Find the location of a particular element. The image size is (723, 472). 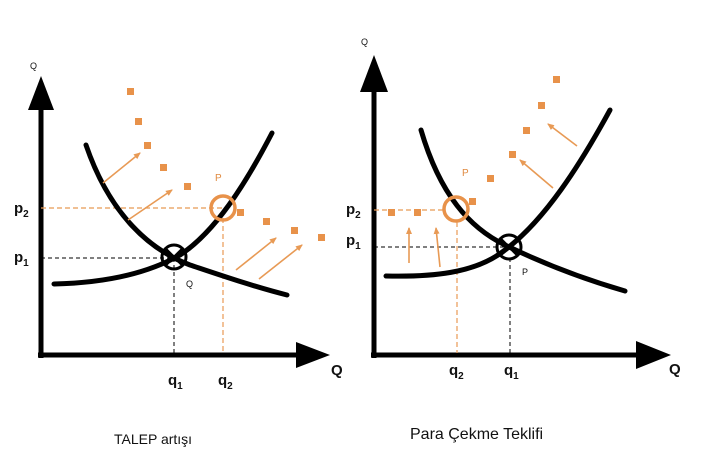

left-p1-label: p1 is located at coordinates (21, 259).